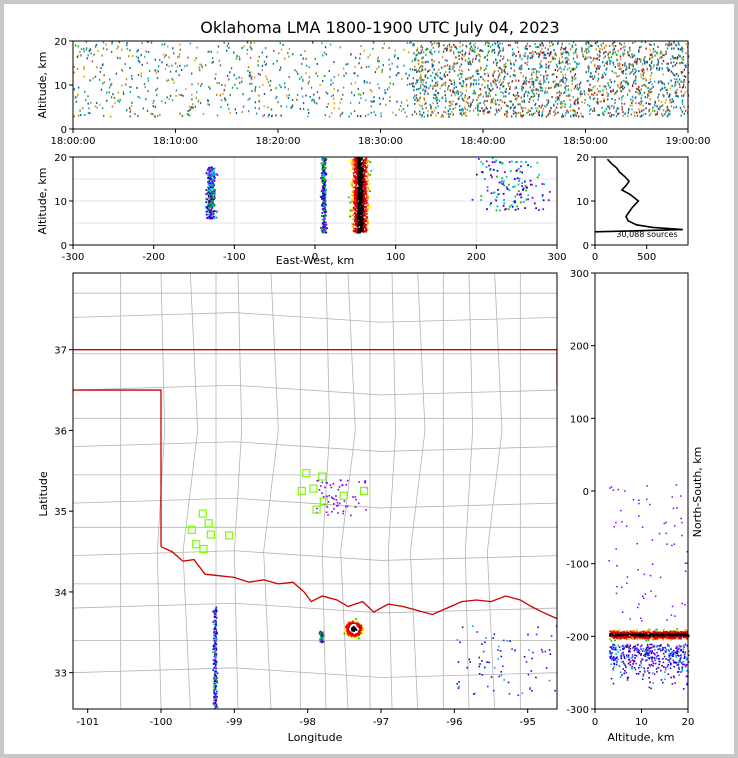 This screenshot has height=758, width=738. I want to click on ew-height-x-tick-label: 0, so click(315, 257).